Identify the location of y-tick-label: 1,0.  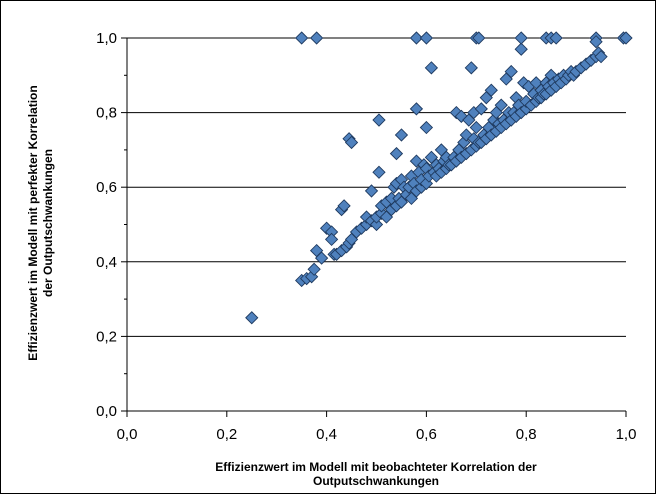
(106, 38).